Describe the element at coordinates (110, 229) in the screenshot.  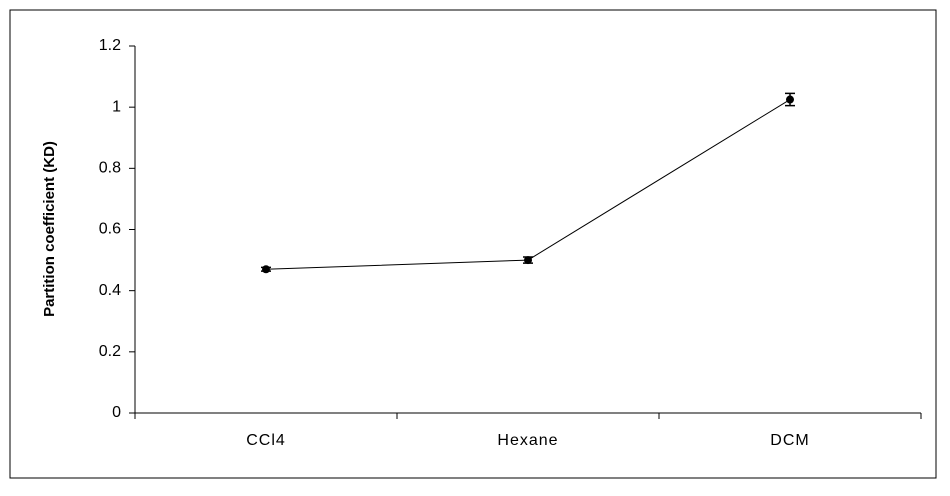
I see `y-tick-label: 0.6` at that location.